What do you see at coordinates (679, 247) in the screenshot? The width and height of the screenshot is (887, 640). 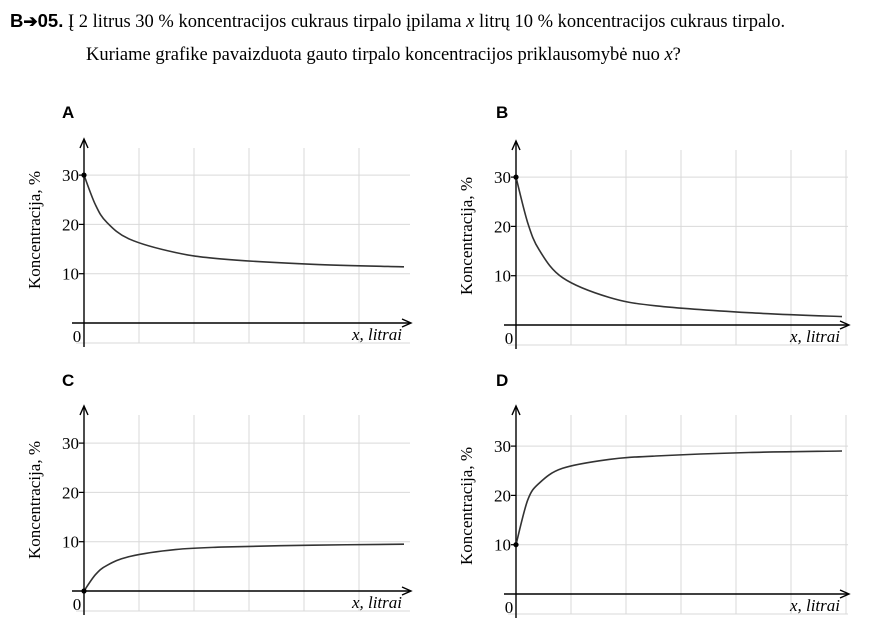 I see `curve-b` at bounding box center [679, 247].